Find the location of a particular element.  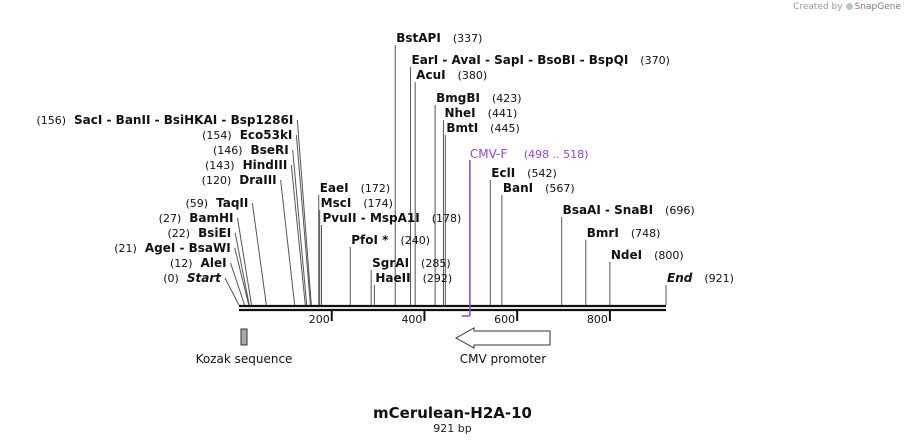

site-position: (800) is located at coordinates (669, 255).